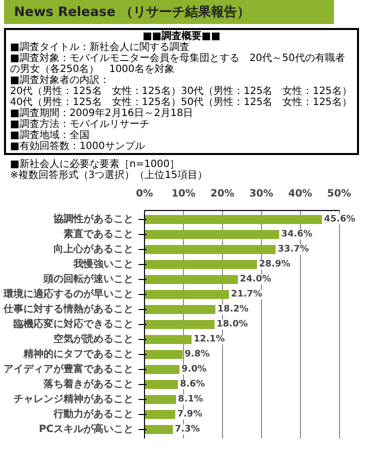 This screenshot has height=450, width=373. What do you see at coordinates (182, 36) in the screenshot?
I see `text: ■■調査概要■■` at bounding box center [182, 36].